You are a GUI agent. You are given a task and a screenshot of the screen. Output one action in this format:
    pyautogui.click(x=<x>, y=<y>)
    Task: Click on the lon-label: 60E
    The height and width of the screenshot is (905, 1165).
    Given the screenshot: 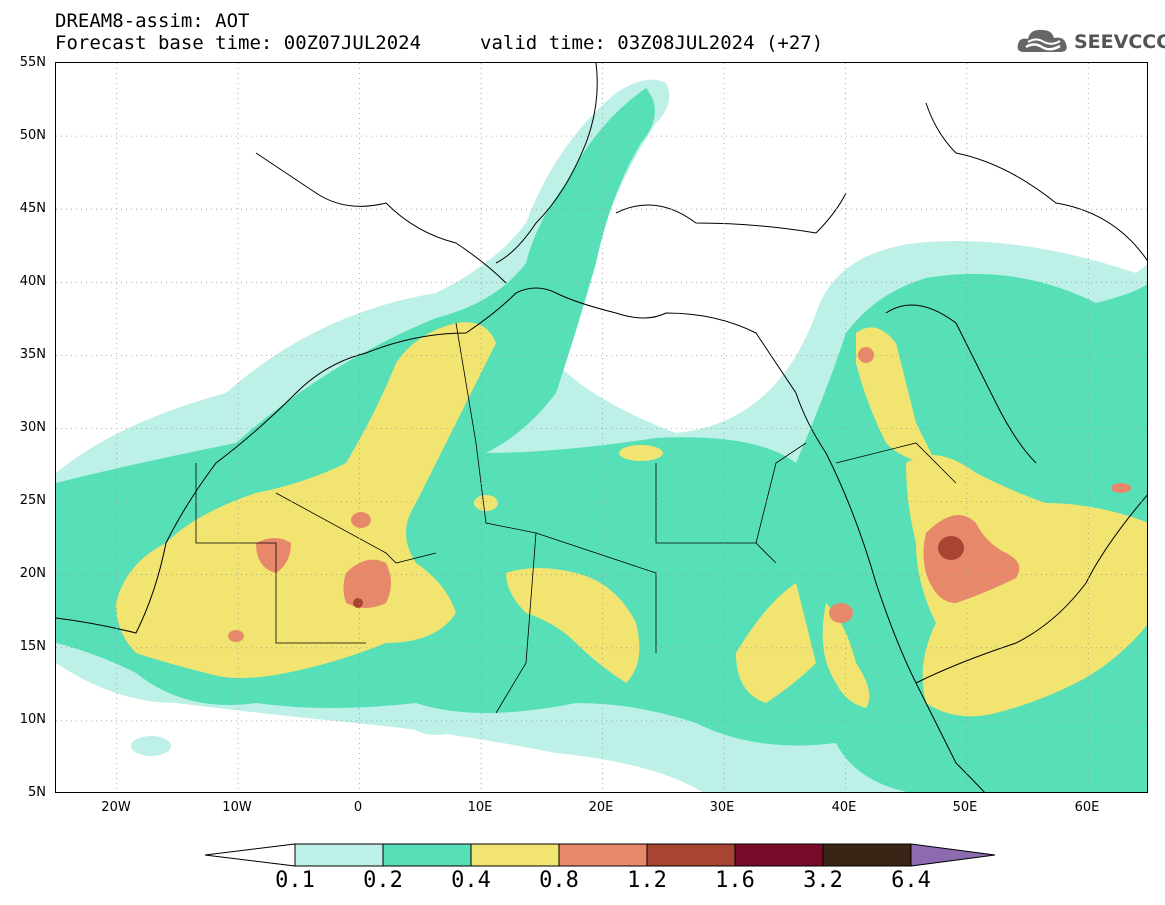 What is the action you would take?
    pyautogui.click(x=1087, y=807)
    